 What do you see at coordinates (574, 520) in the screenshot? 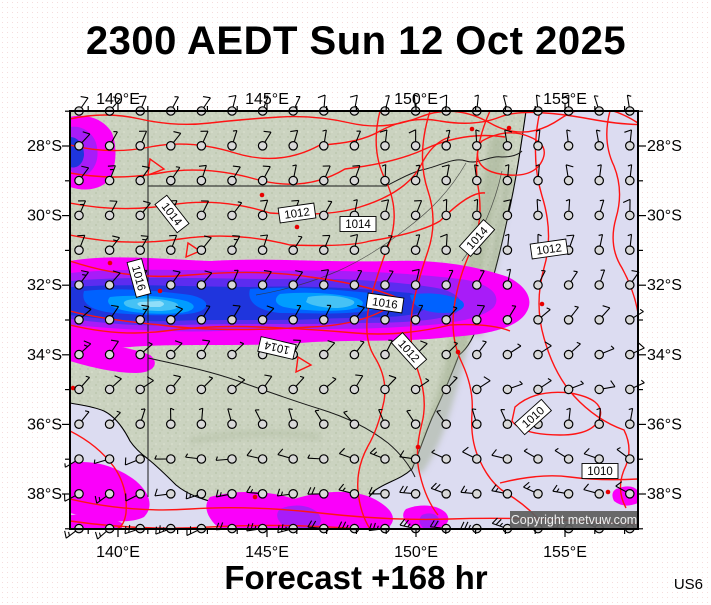
I see `copyright-text: Copyright metvuw.com` at bounding box center [574, 520].